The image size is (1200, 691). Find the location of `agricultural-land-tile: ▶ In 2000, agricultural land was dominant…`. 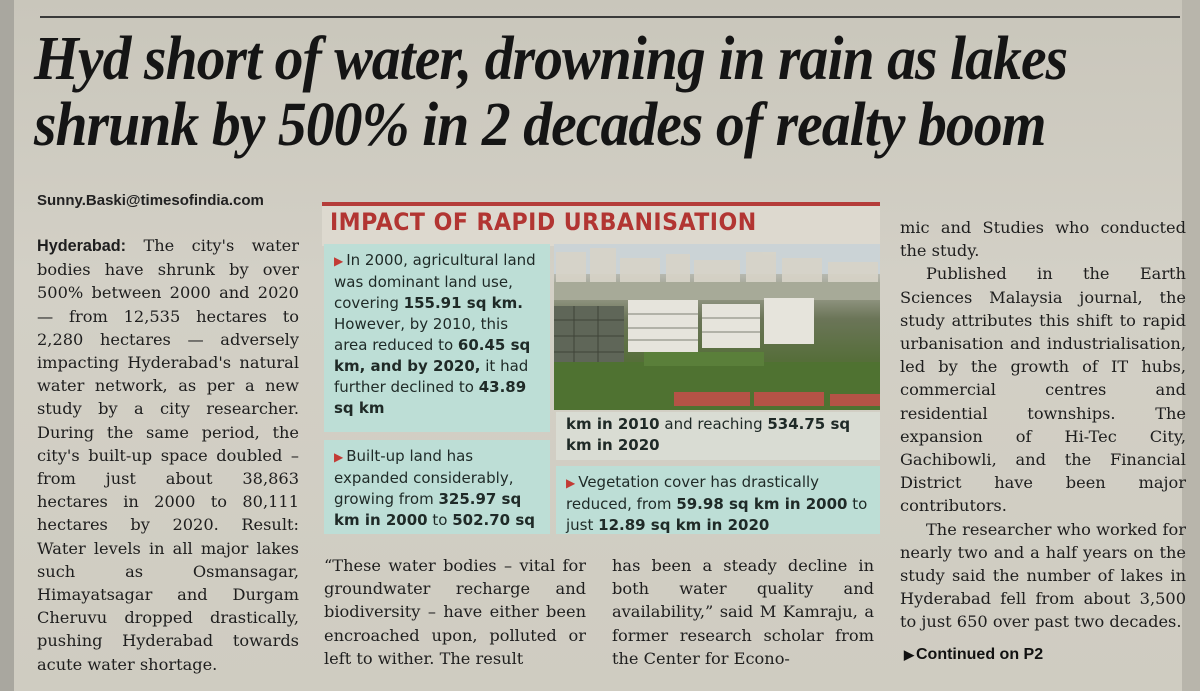

agricultural-land-tile: ▶ In 2000, agricultural land was dominant… is located at coordinates (437, 338).